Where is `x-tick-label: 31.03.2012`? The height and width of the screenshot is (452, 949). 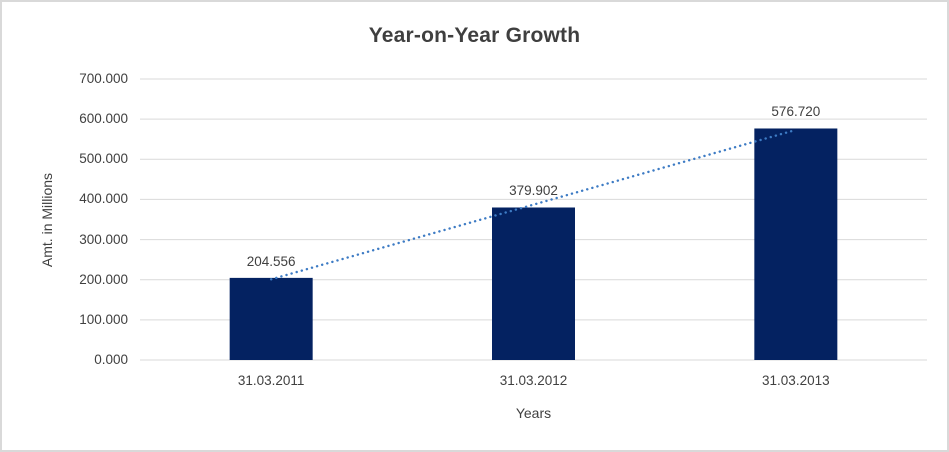 x-tick-label: 31.03.2012 is located at coordinates (533, 380).